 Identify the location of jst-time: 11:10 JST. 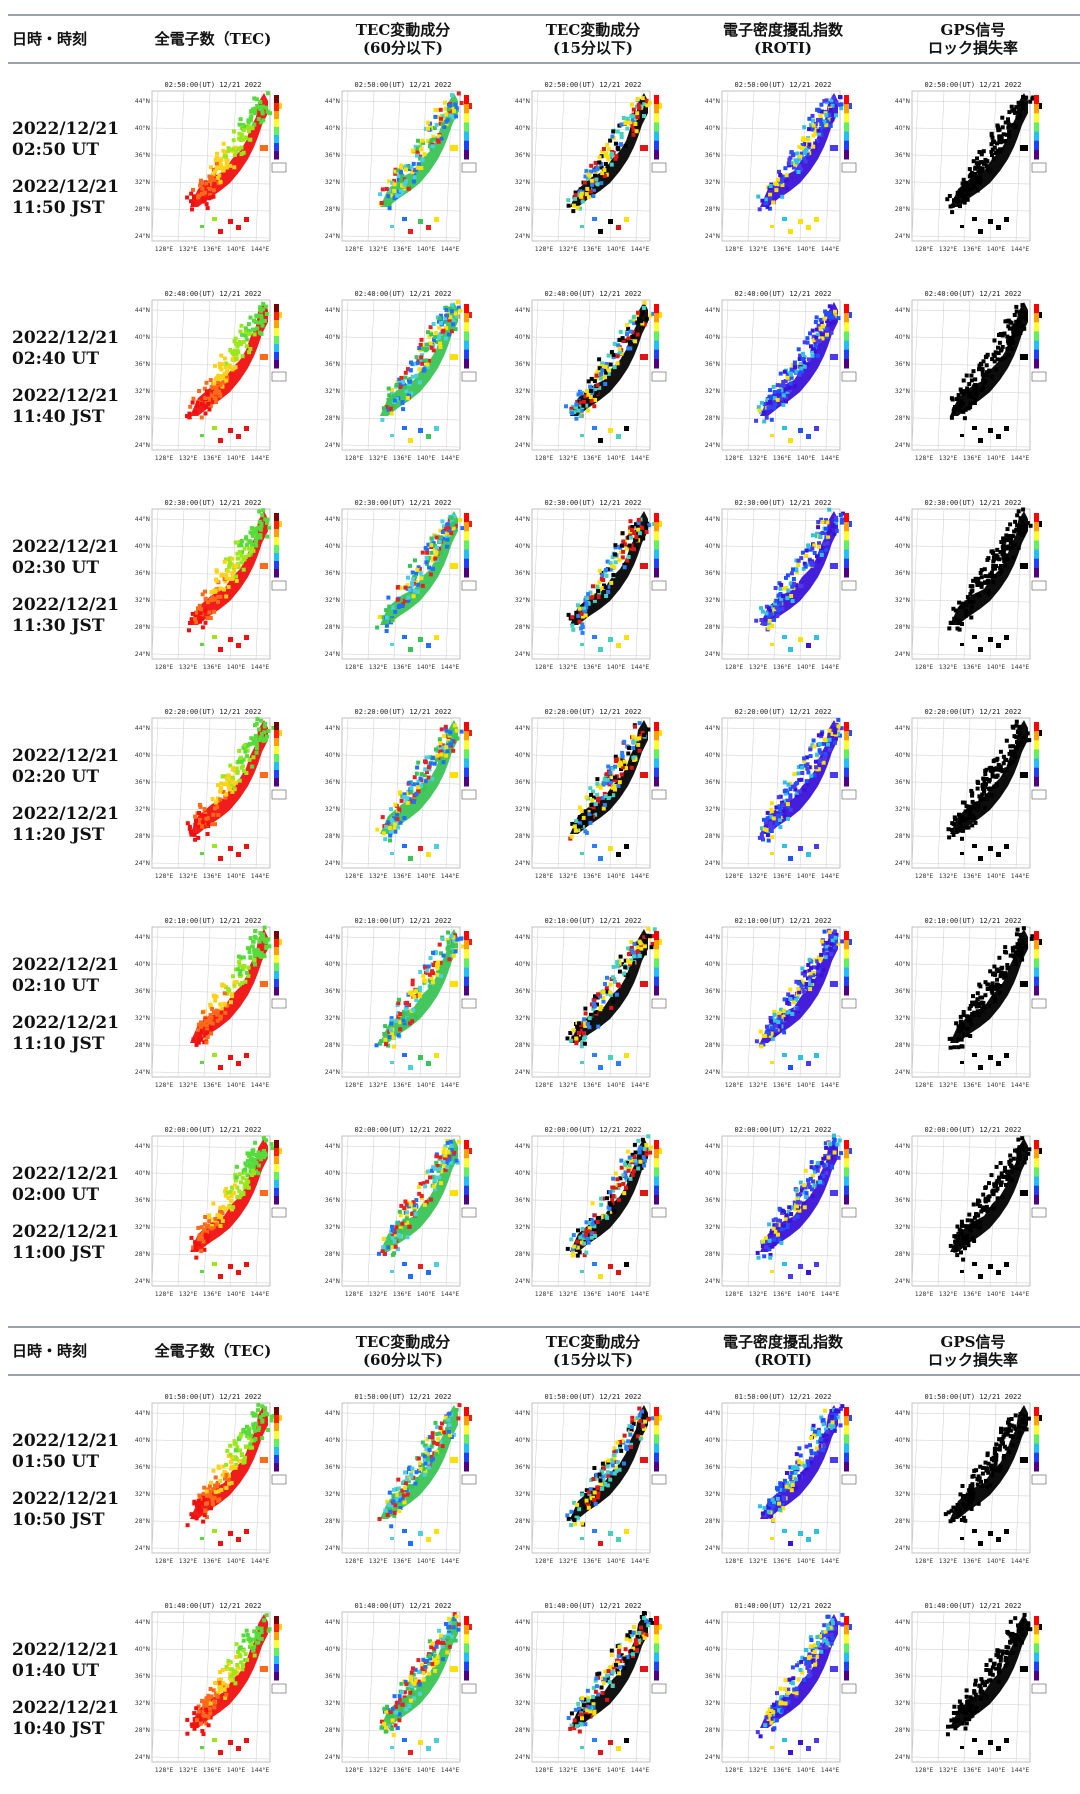
(58, 1043).